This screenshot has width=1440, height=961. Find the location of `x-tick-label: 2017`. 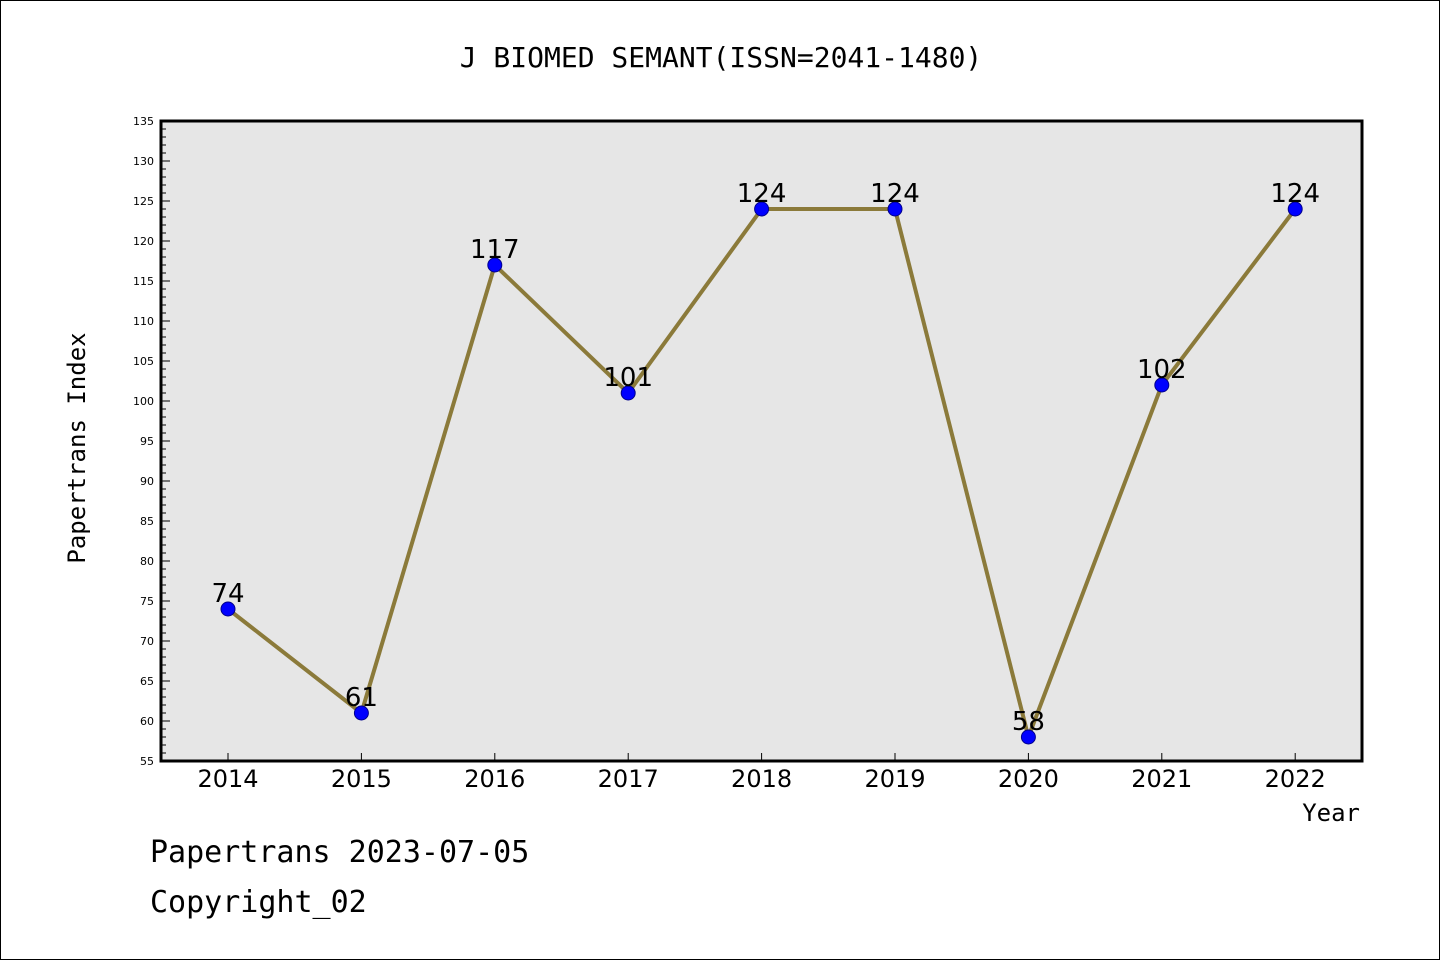

x-tick-label: 2017 is located at coordinates (628, 779).